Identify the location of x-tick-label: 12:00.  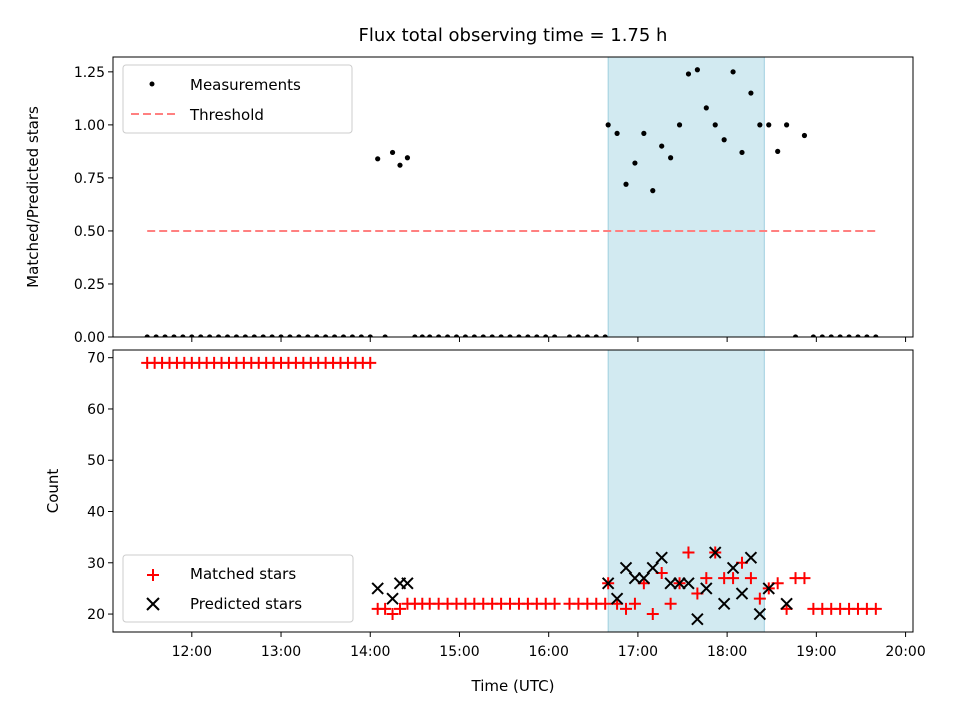
(192, 652).